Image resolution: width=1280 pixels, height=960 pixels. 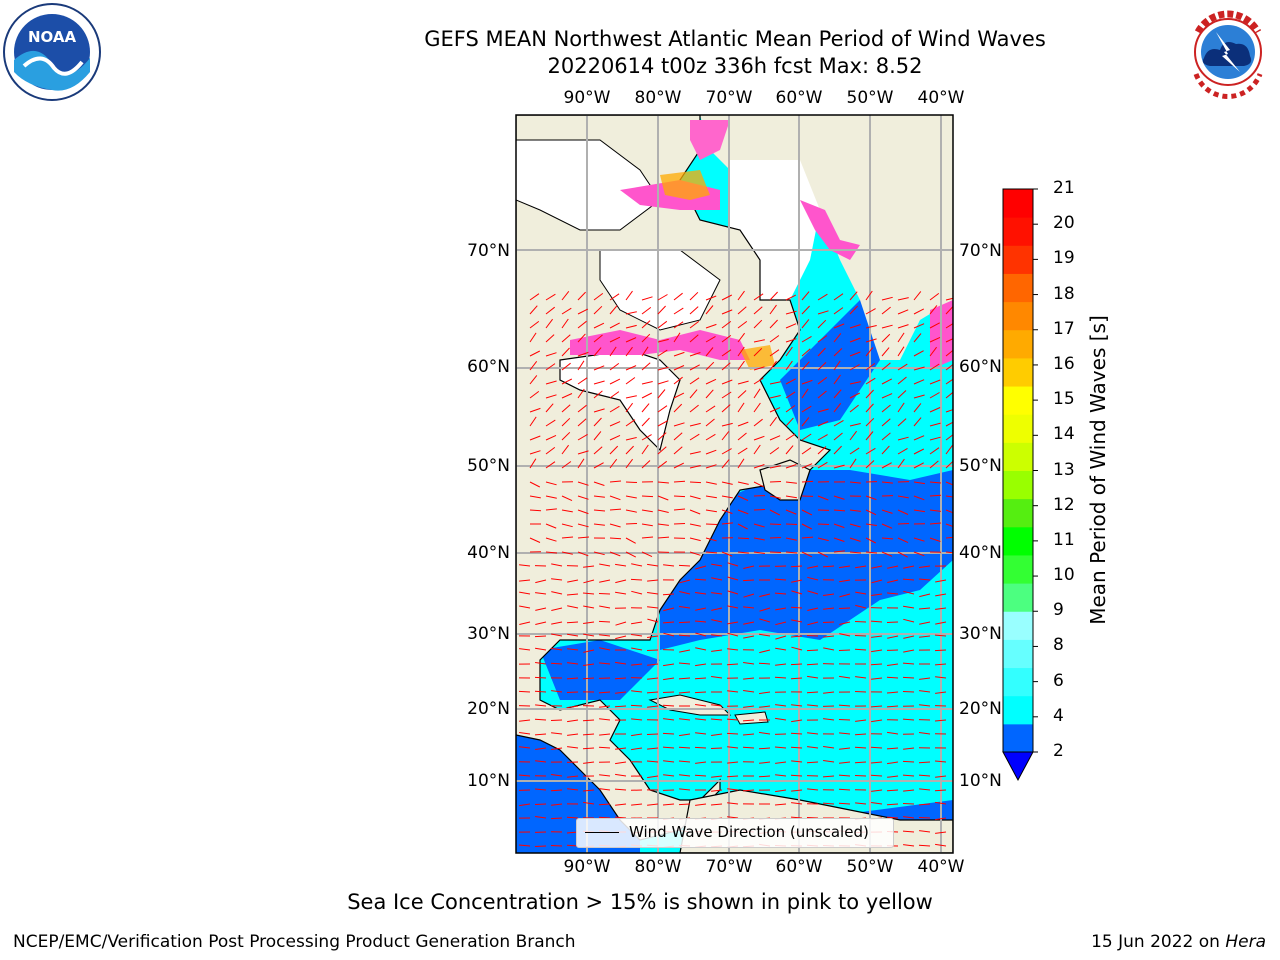 What do you see at coordinates (980, 634) in the screenshot?
I see `lat-label-right-30n: 30°N` at bounding box center [980, 634].